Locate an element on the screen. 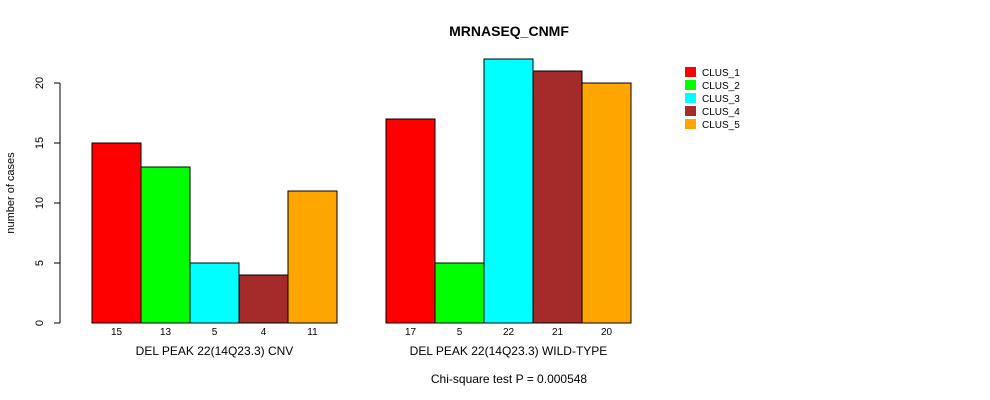 The width and height of the screenshot is (990, 400). legend-label: CLUS_5 is located at coordinates (721, 125).